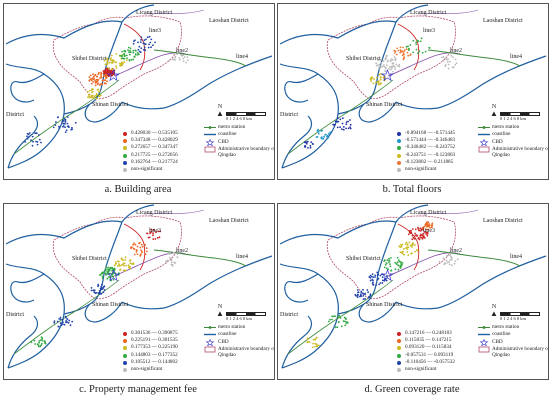 The width and height of the screenshot is (550, 401). Describe the element at coordinates (227, 334) in the screenshot. I see `legend-label: coastline` at that location.